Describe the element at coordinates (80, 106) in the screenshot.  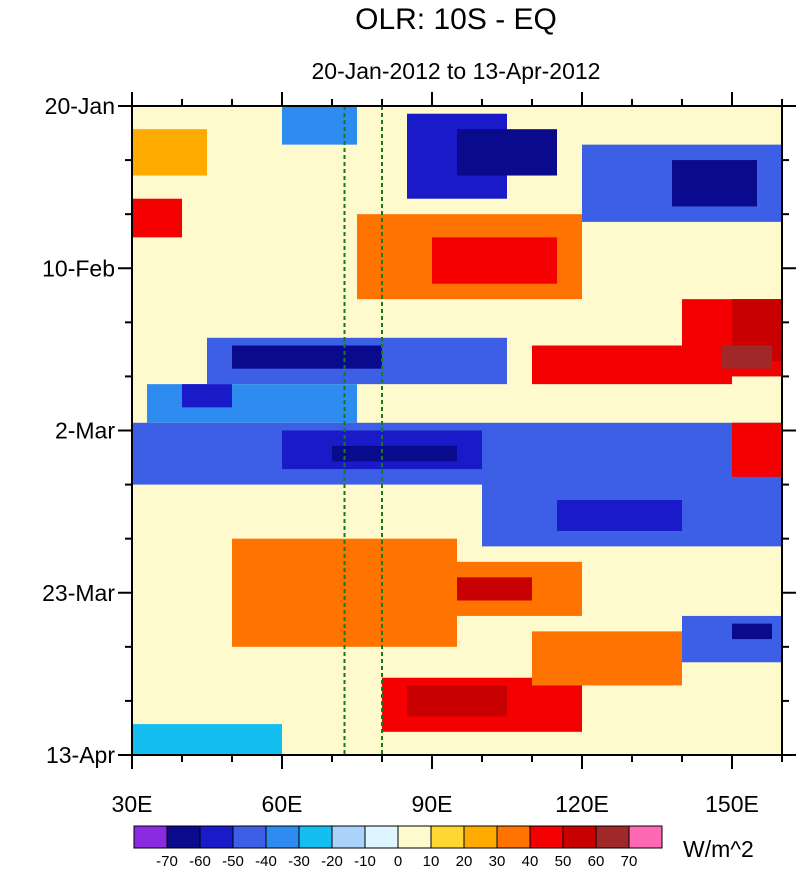
I see `y-tick-label: 20-Jan` at that location.